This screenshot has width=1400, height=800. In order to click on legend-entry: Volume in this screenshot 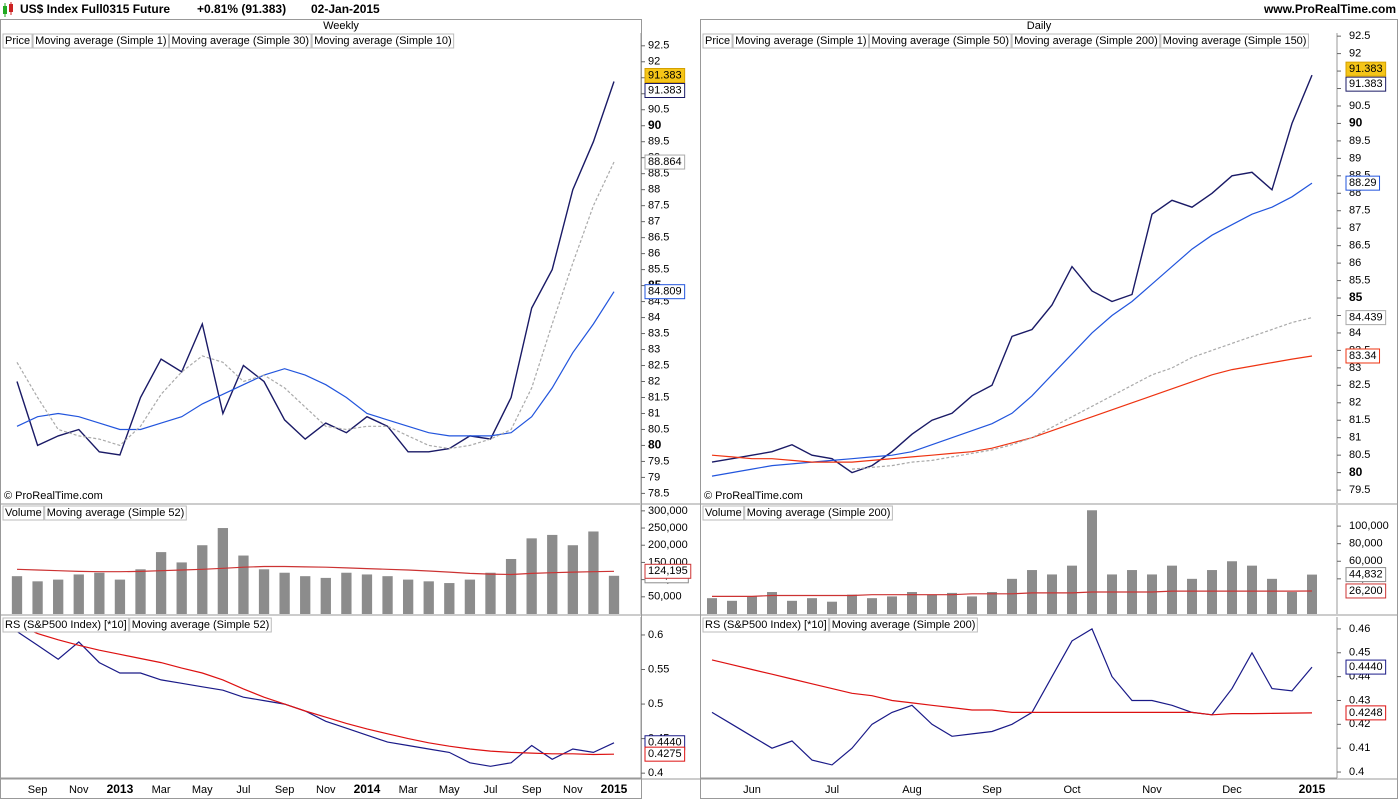, I will do `click(23, 513)`.